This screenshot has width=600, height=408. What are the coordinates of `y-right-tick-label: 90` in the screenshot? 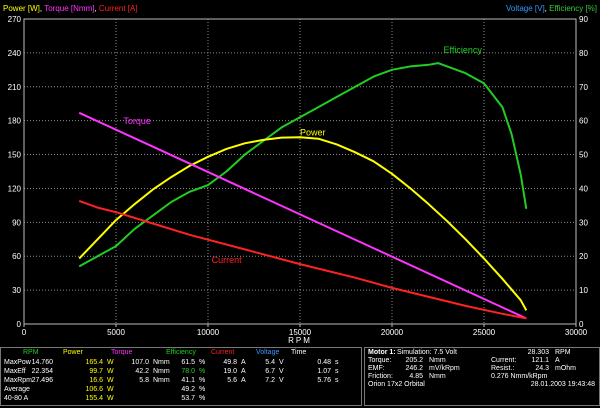 It's located at (583, 19).